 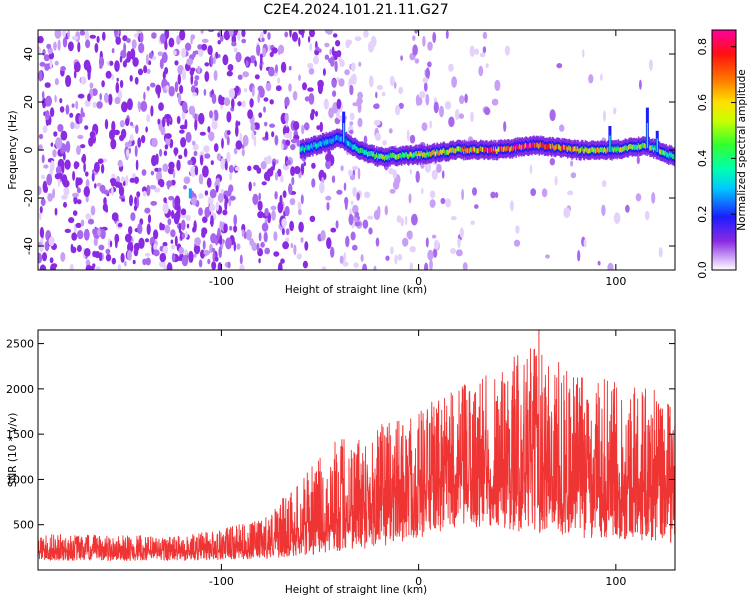 What do you see at coordinates (702, 159) in the screenshot?
I see `colorbar-tick-label: 0.4` at bounding box center [702, 159].